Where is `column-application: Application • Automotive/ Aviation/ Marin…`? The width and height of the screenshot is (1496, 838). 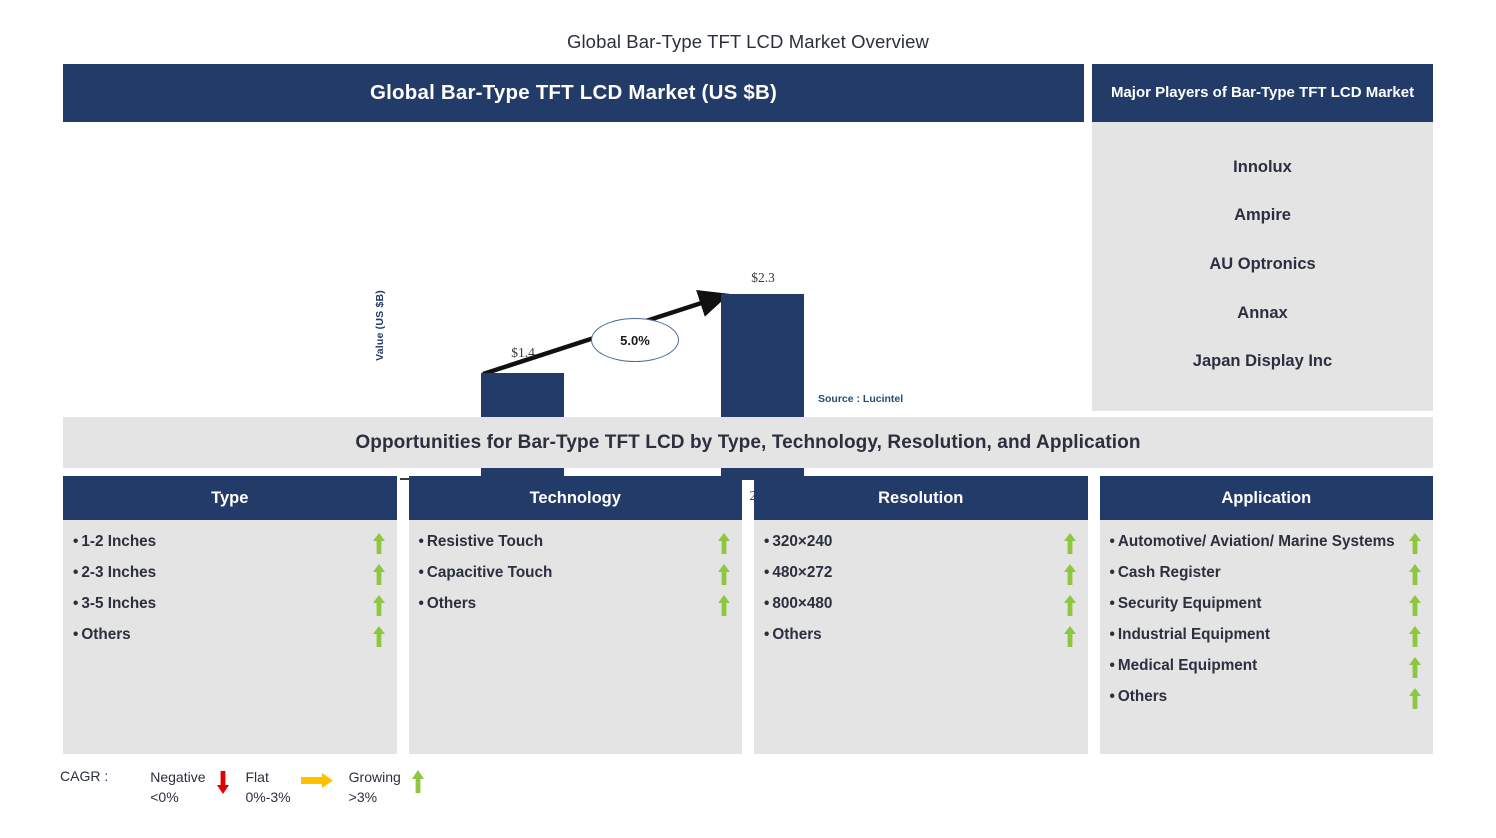
column-application: Application • Automotive/ Aviation/ Marin… is located at coordinates (1266, 615).